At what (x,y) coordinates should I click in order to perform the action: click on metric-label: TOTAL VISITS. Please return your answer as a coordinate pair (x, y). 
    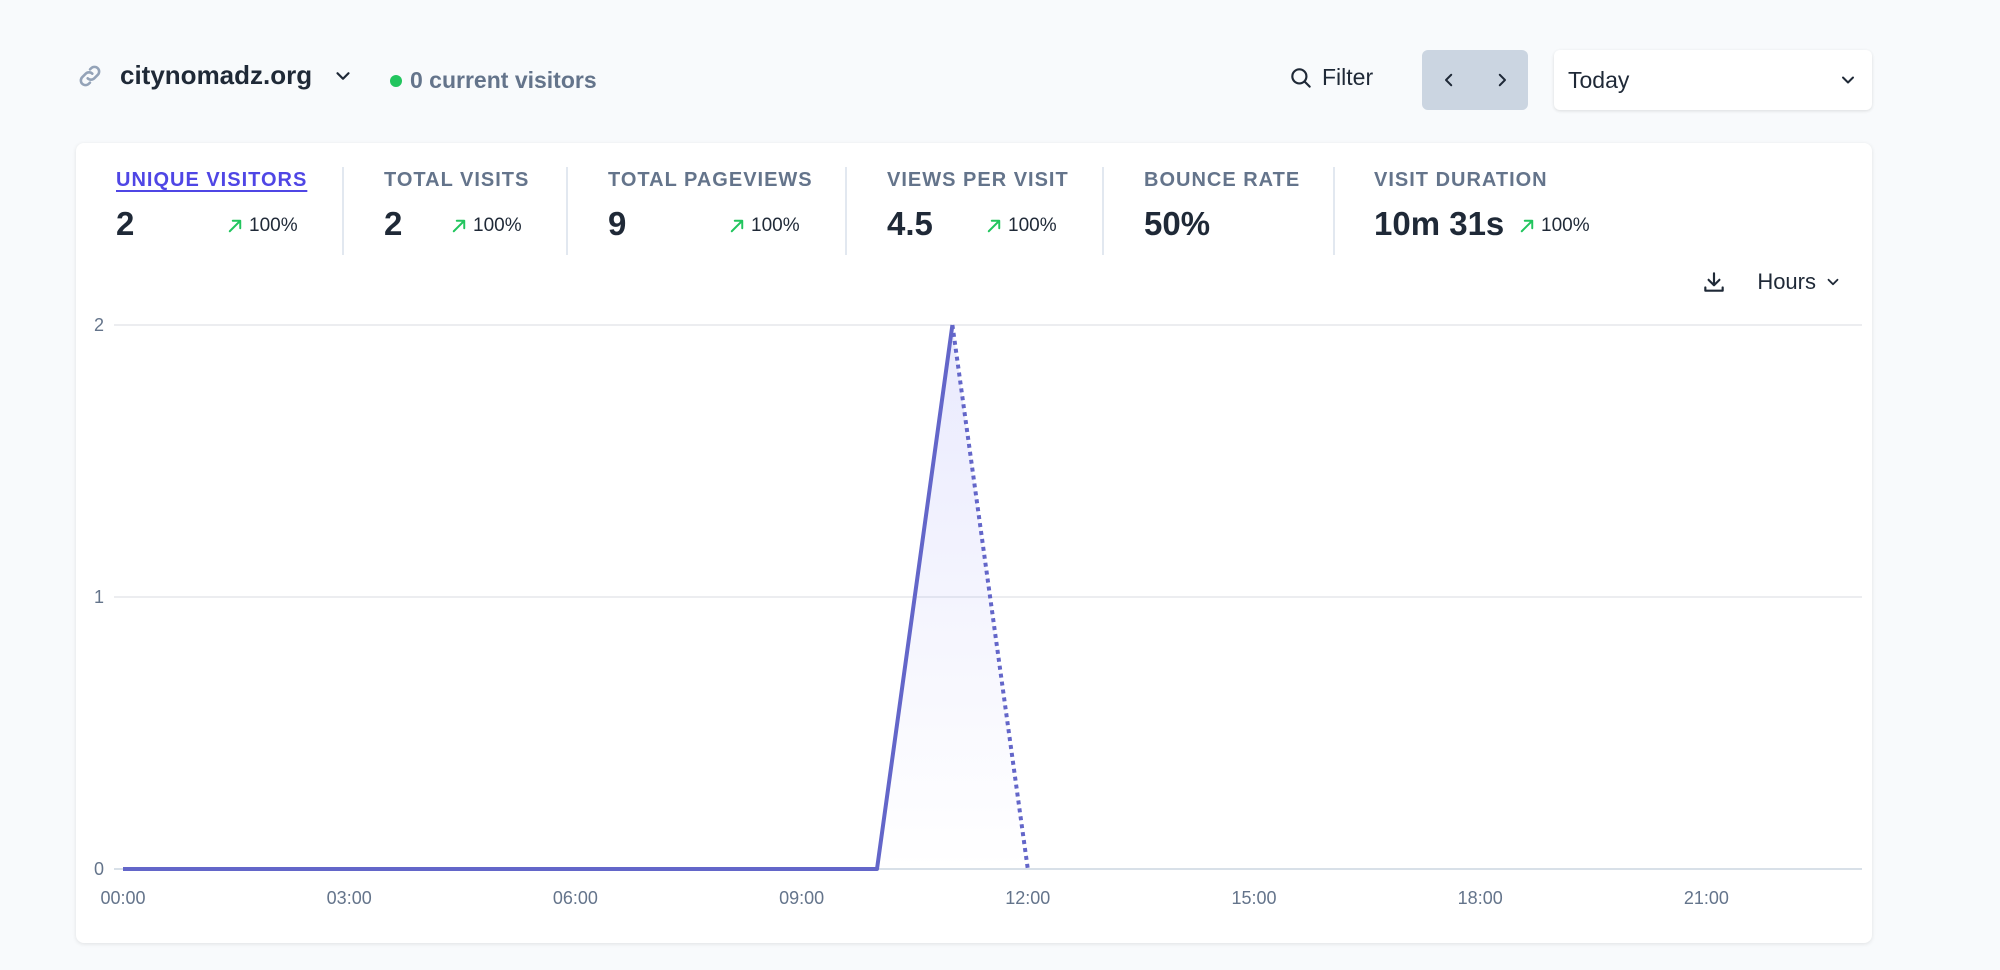
    Looking at the image, I should click on (457, 180).